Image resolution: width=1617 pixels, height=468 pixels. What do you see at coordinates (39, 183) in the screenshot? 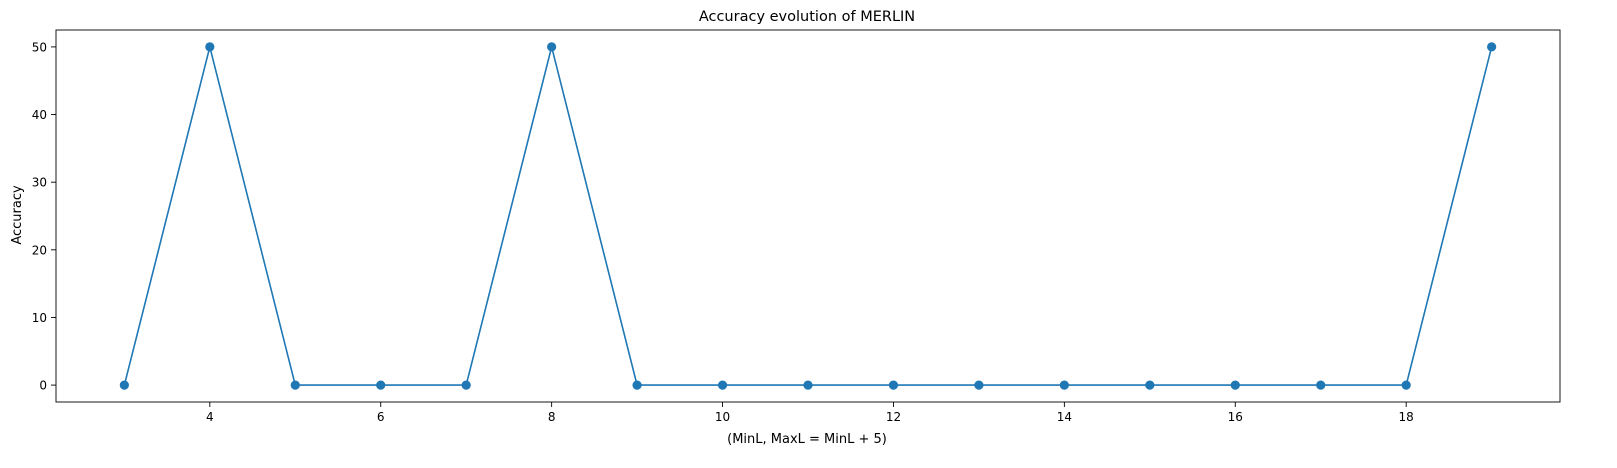
I see `y-tick-label: 30` at bounding box center [39, 183].